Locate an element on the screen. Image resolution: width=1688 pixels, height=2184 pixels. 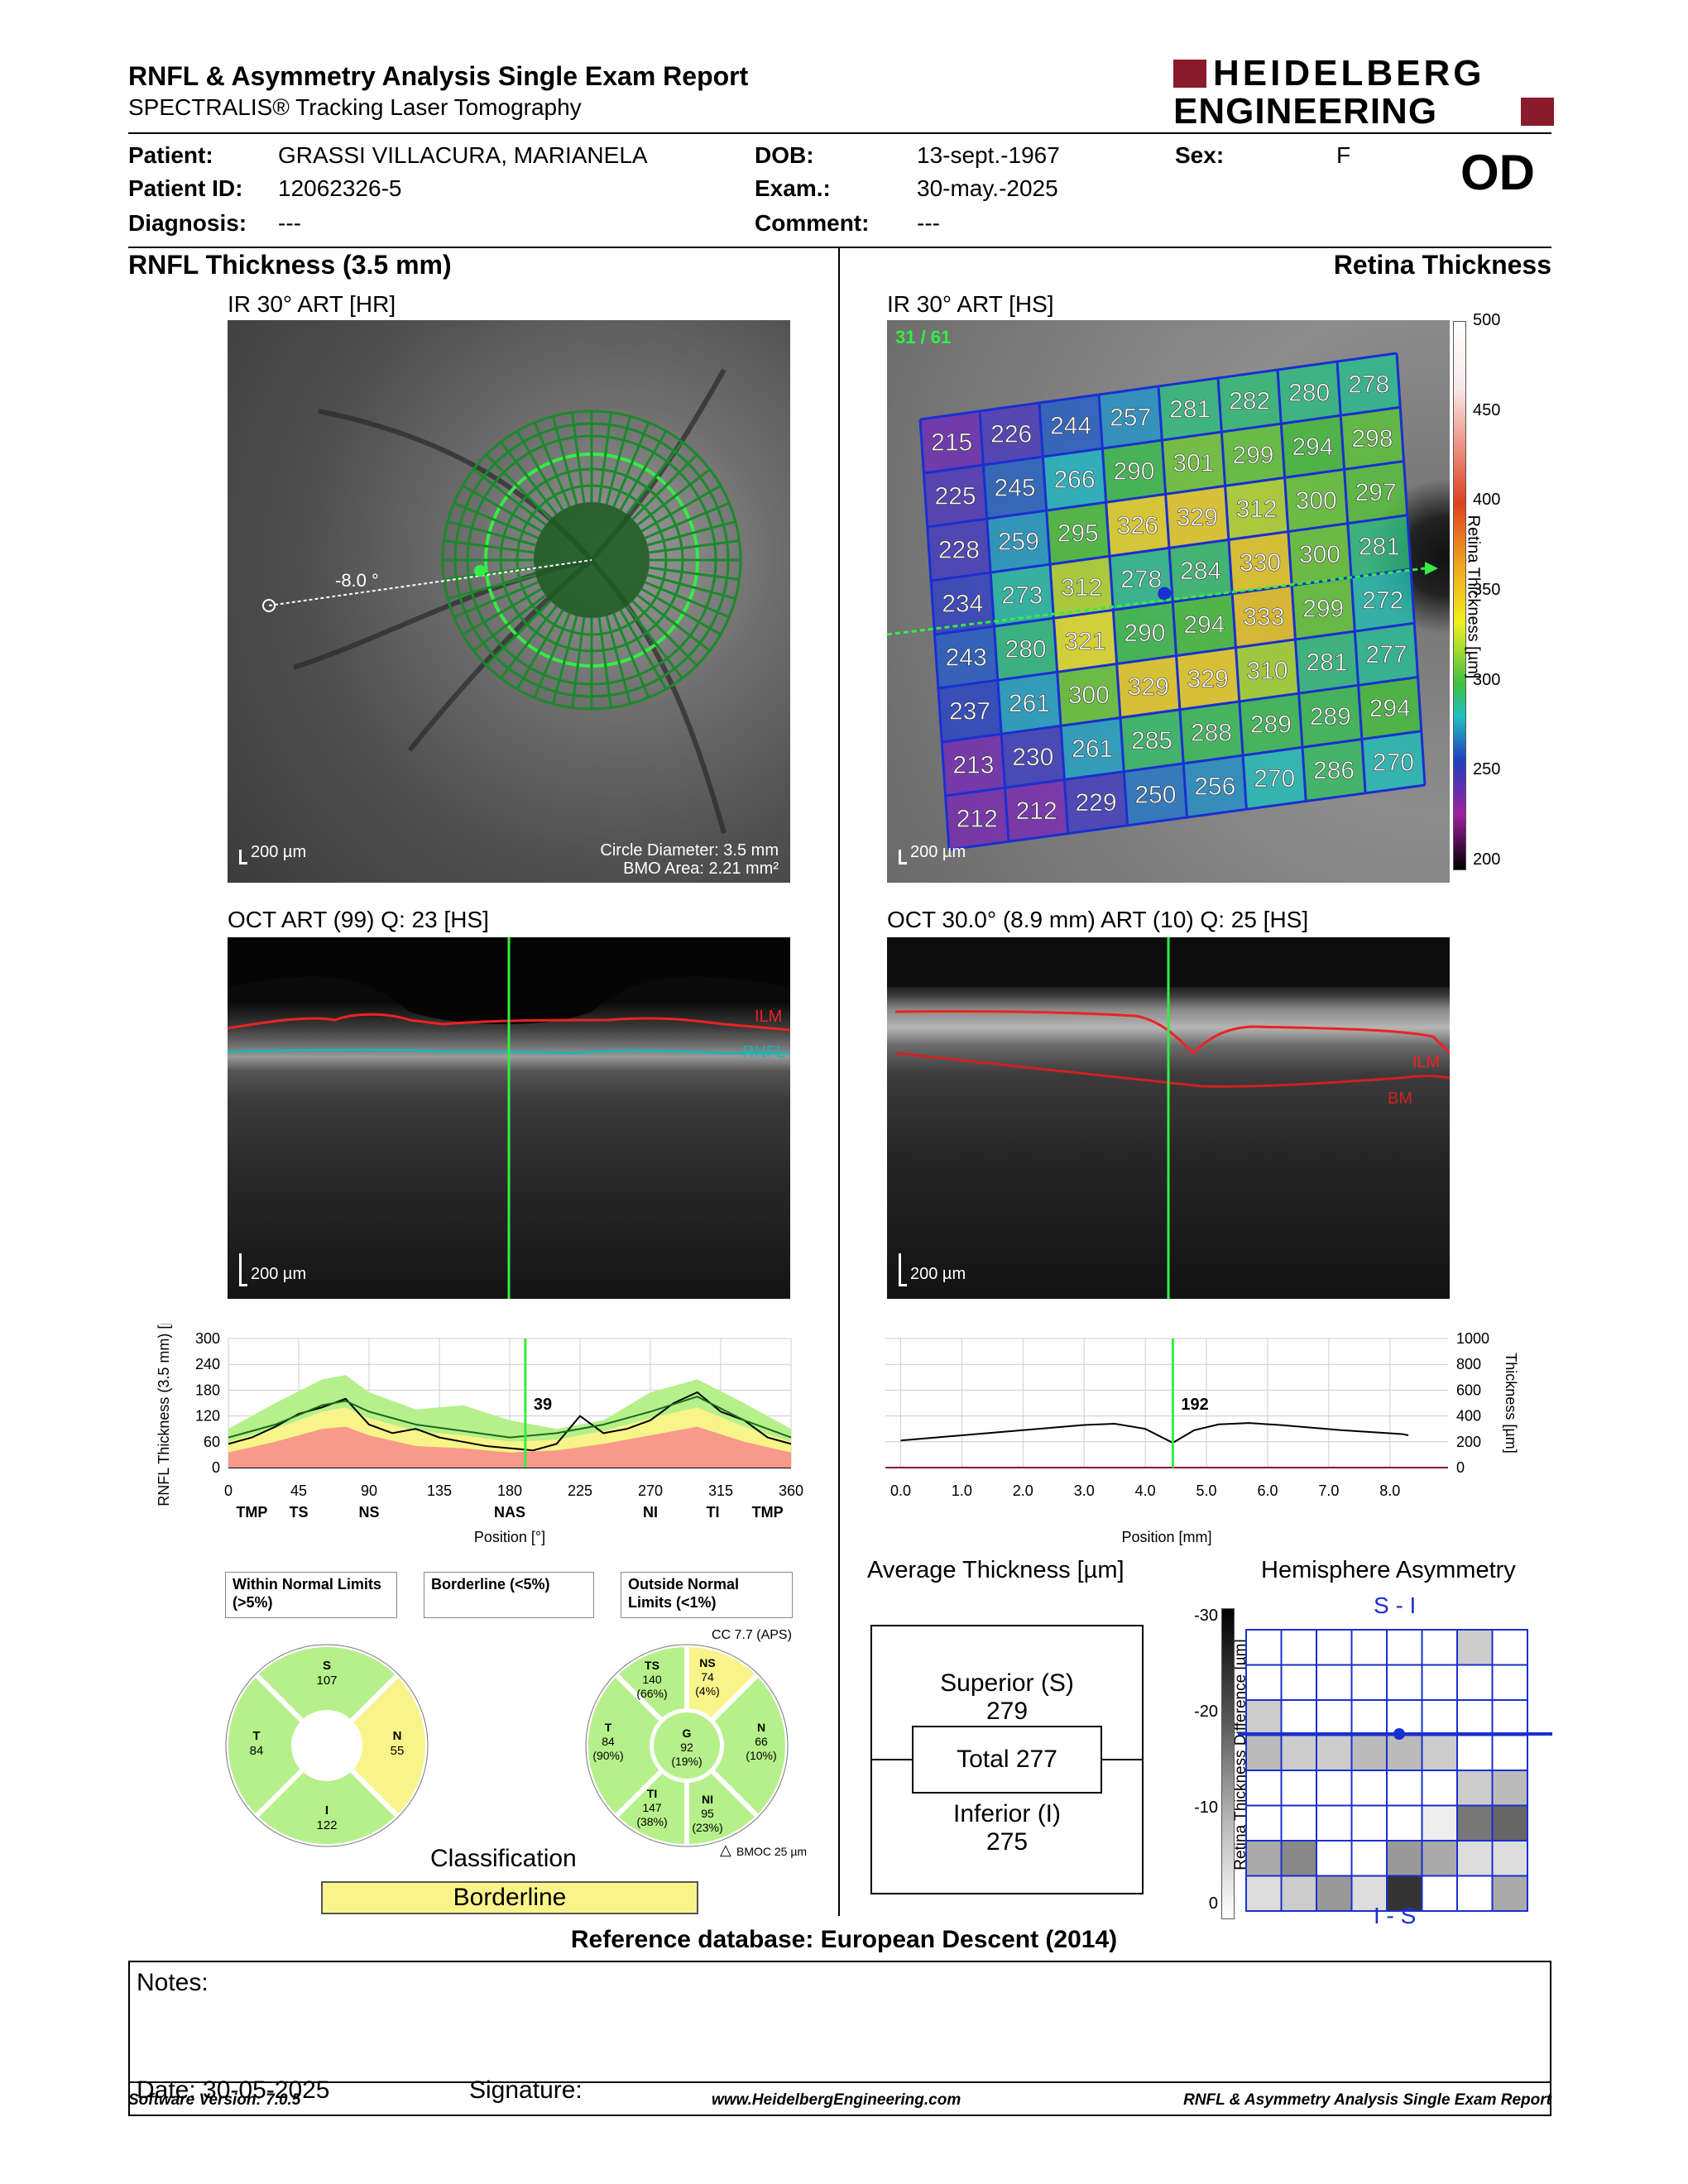
scan-arrow-icon is located at coordinates (1431, 568).